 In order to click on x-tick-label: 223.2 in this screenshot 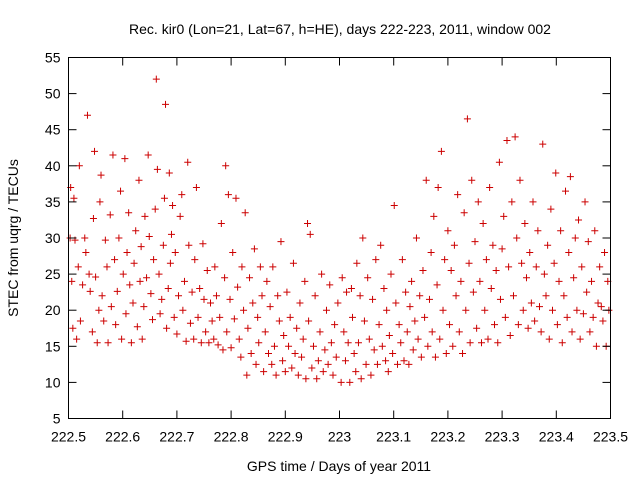, I will do `click(447, 437)`.